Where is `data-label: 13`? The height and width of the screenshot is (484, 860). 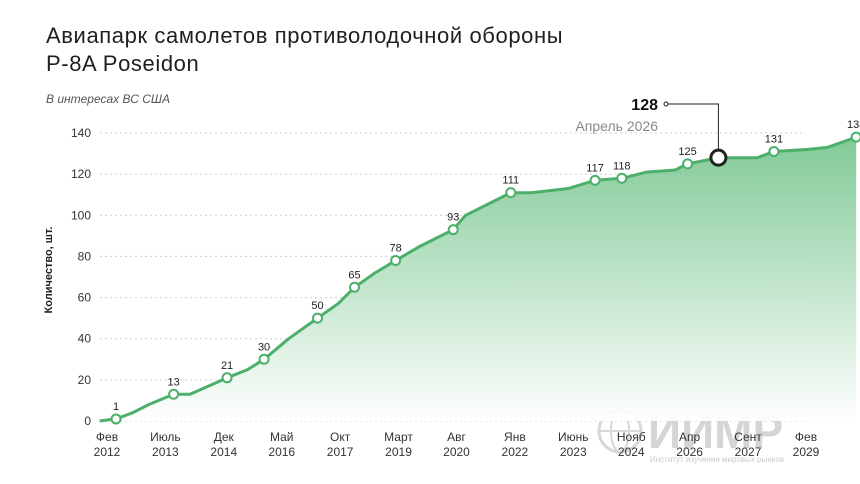
data-label: 13 is located at coordinates (173, 382).